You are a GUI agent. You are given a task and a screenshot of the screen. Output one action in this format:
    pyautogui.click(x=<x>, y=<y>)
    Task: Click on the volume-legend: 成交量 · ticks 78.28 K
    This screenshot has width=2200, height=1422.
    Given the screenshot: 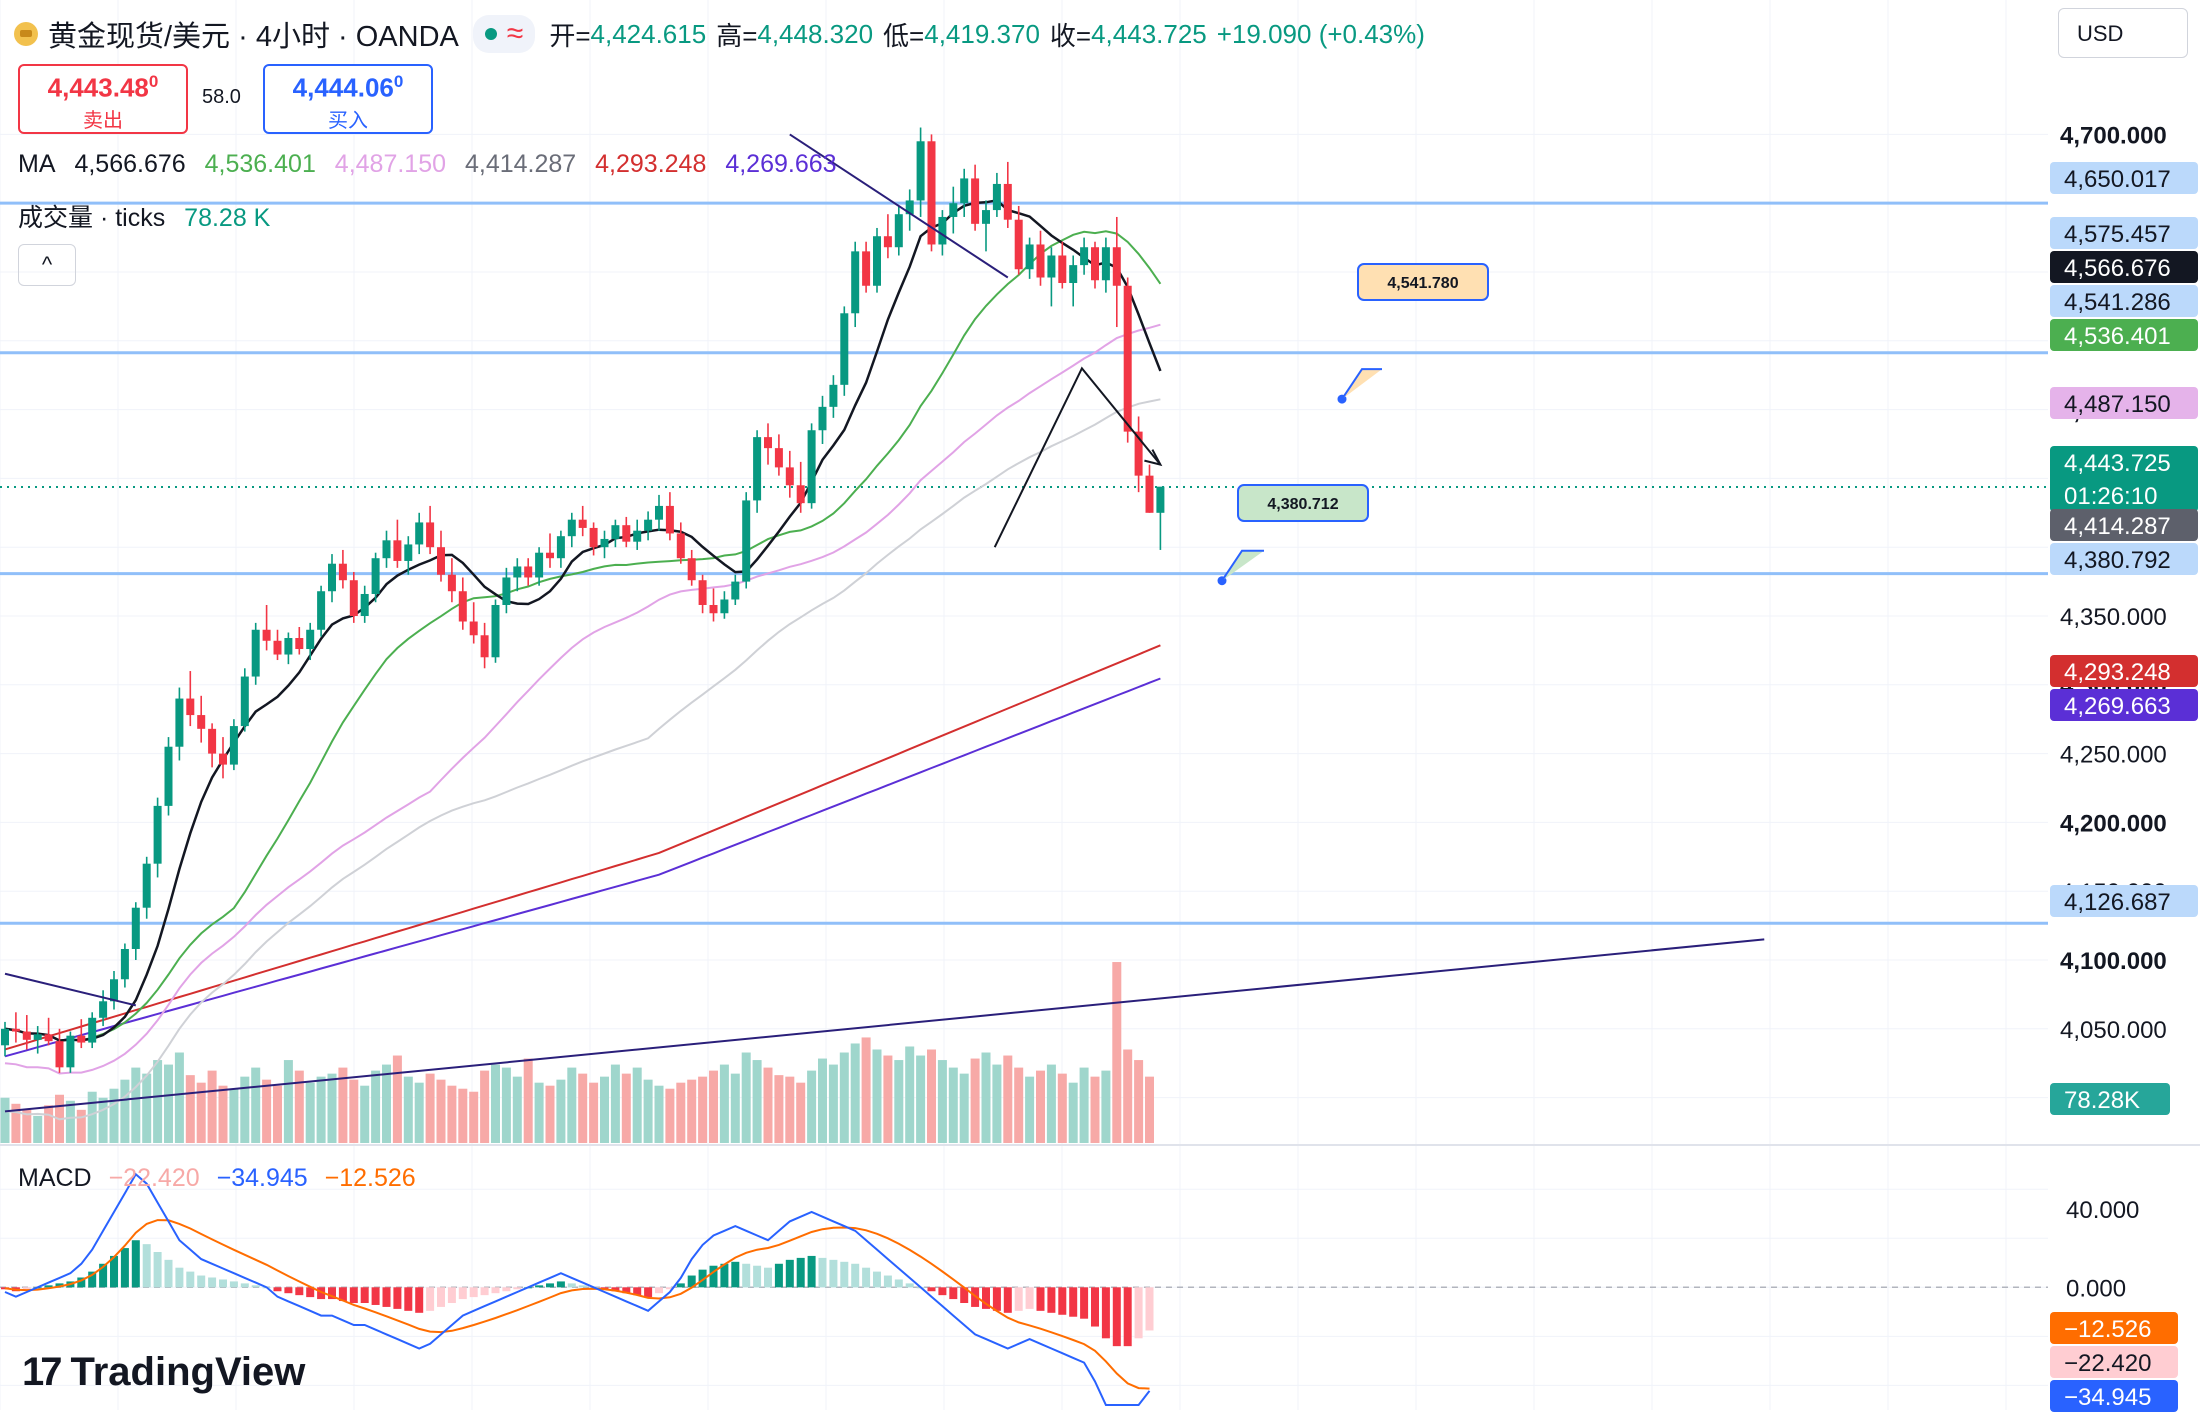 What is the action you would take?
    pyautogui.click(x=144, y=216)
    